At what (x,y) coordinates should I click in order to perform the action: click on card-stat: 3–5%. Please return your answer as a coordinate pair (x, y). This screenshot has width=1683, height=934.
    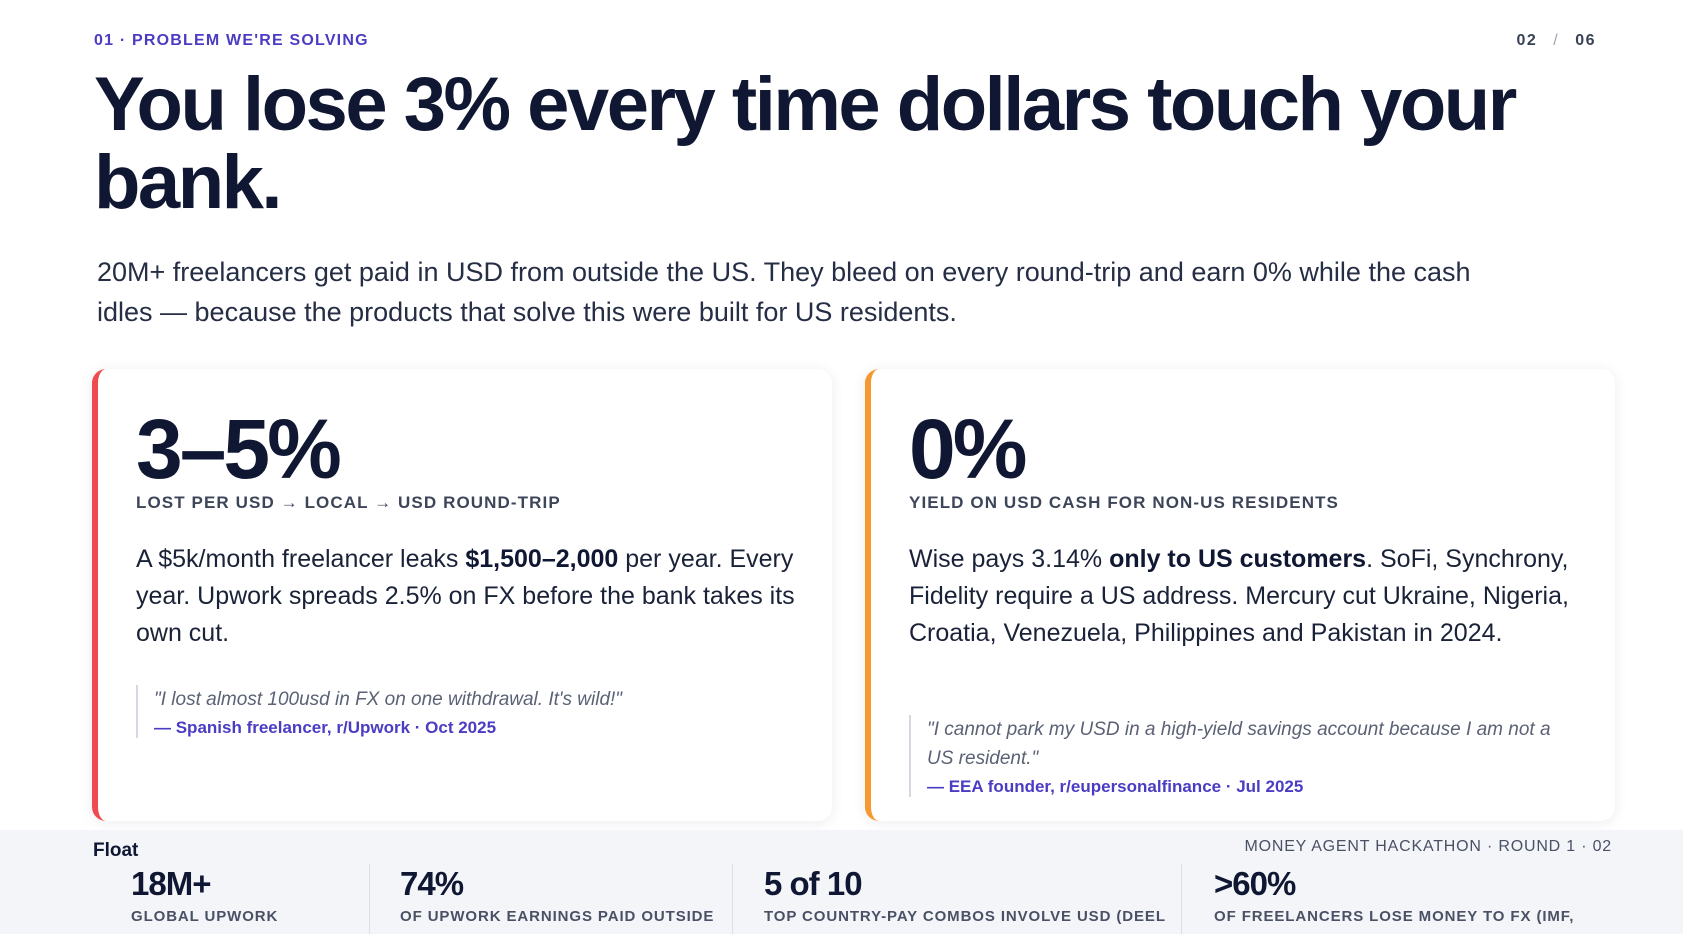
    Looking at the image, I should click on (239, 449).